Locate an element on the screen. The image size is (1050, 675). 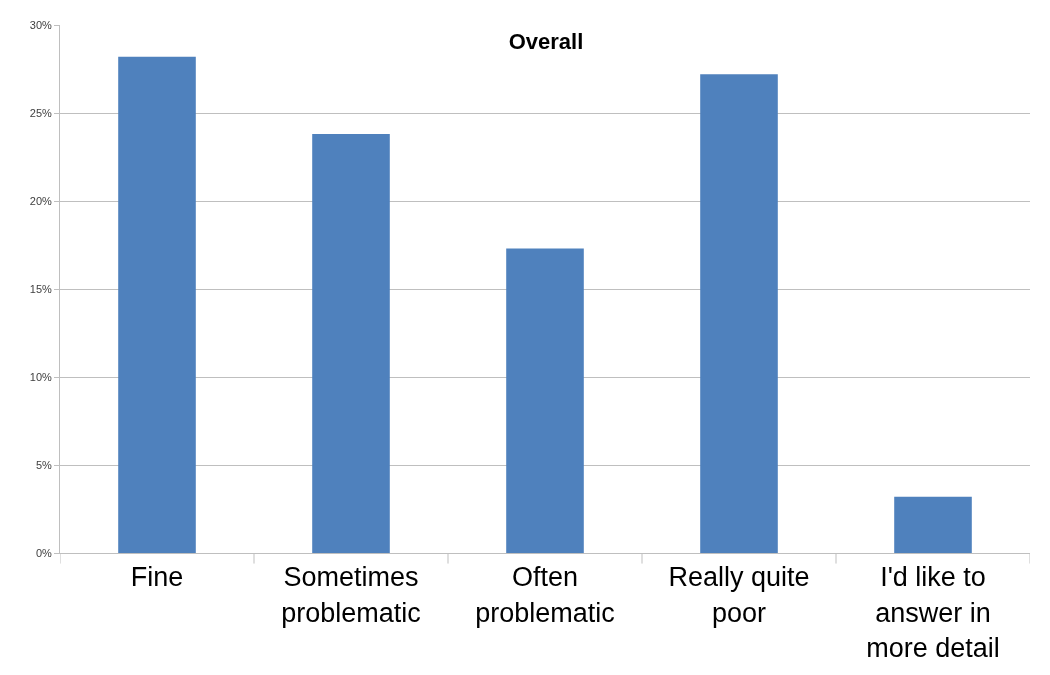
x-tick-label: Sometimes problematic is located at coordinates (351, 595).